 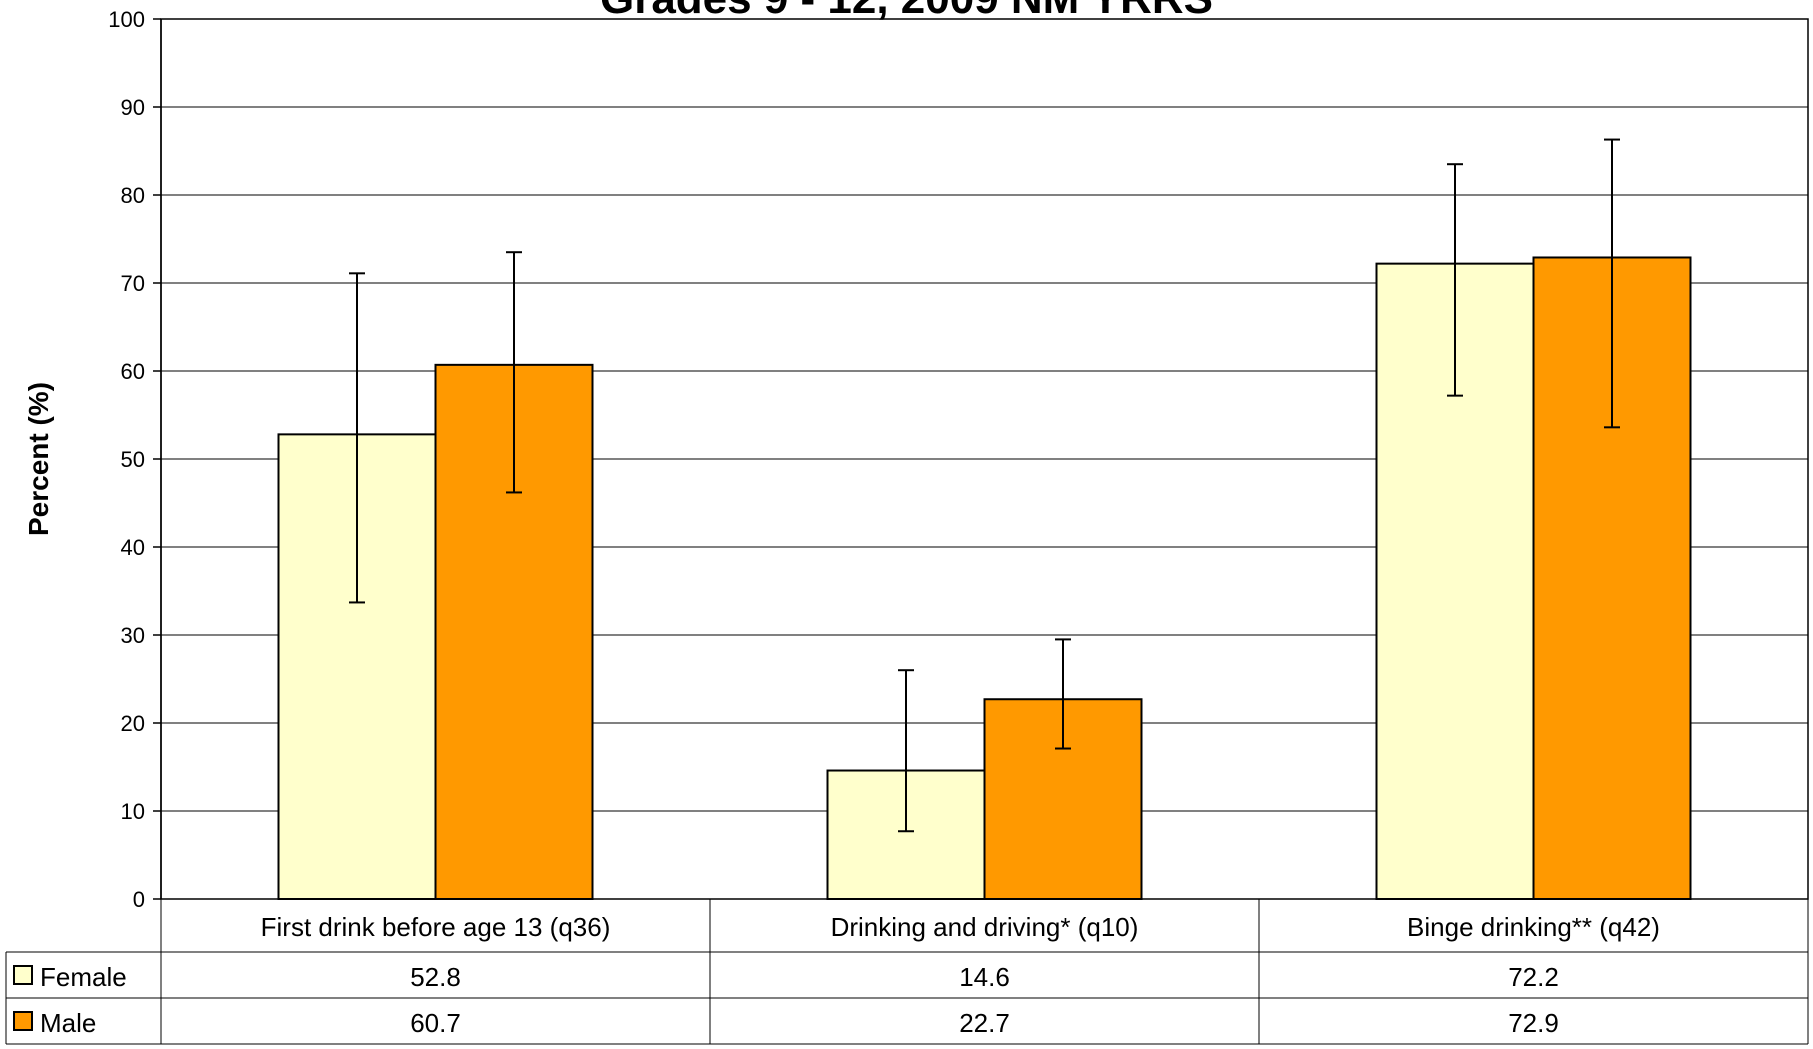 What do you see at coordinates (126, 19) in the screenshot?
I see `y-tick-label: 100` at bounding box center [126, 19].